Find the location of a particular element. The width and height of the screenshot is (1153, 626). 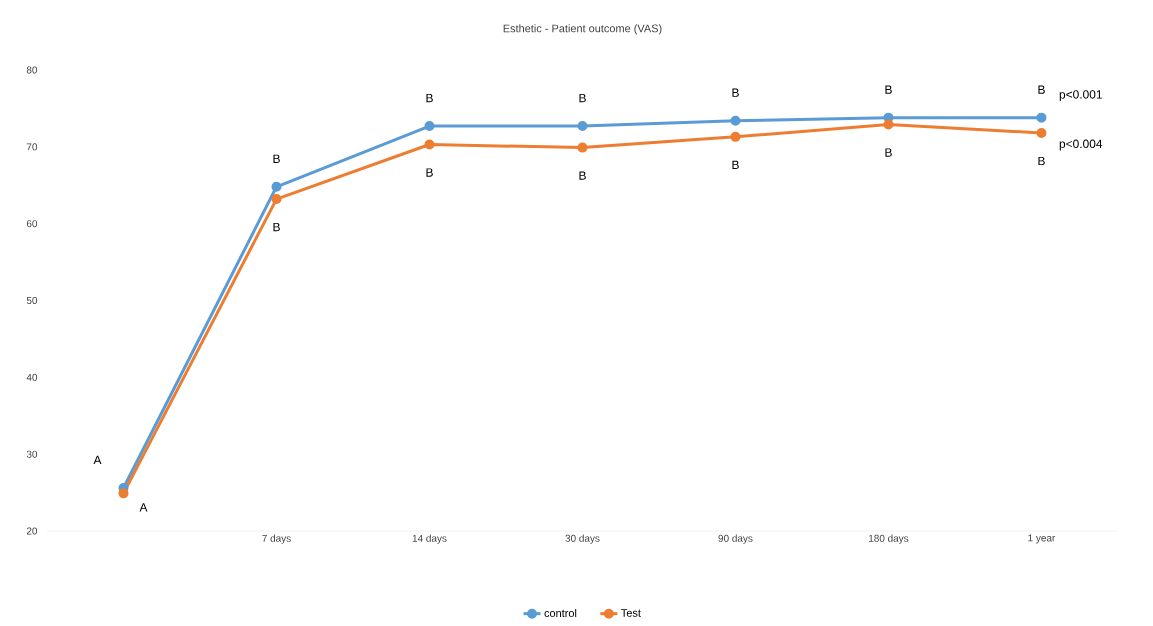

annotation: p<0.001 is located at coordinates (1080, 96).